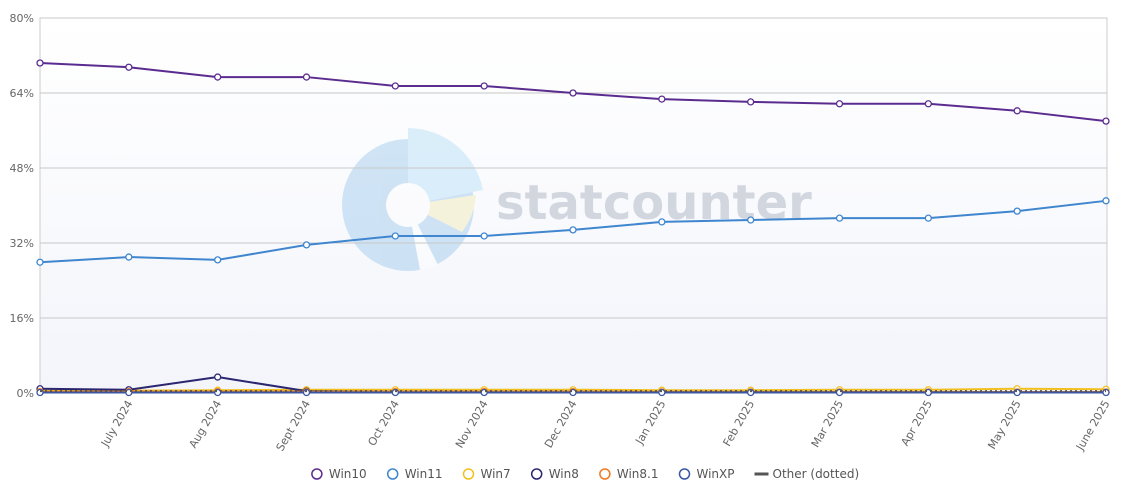  I want to click on legend-item: WinXP, so click(707, 474).